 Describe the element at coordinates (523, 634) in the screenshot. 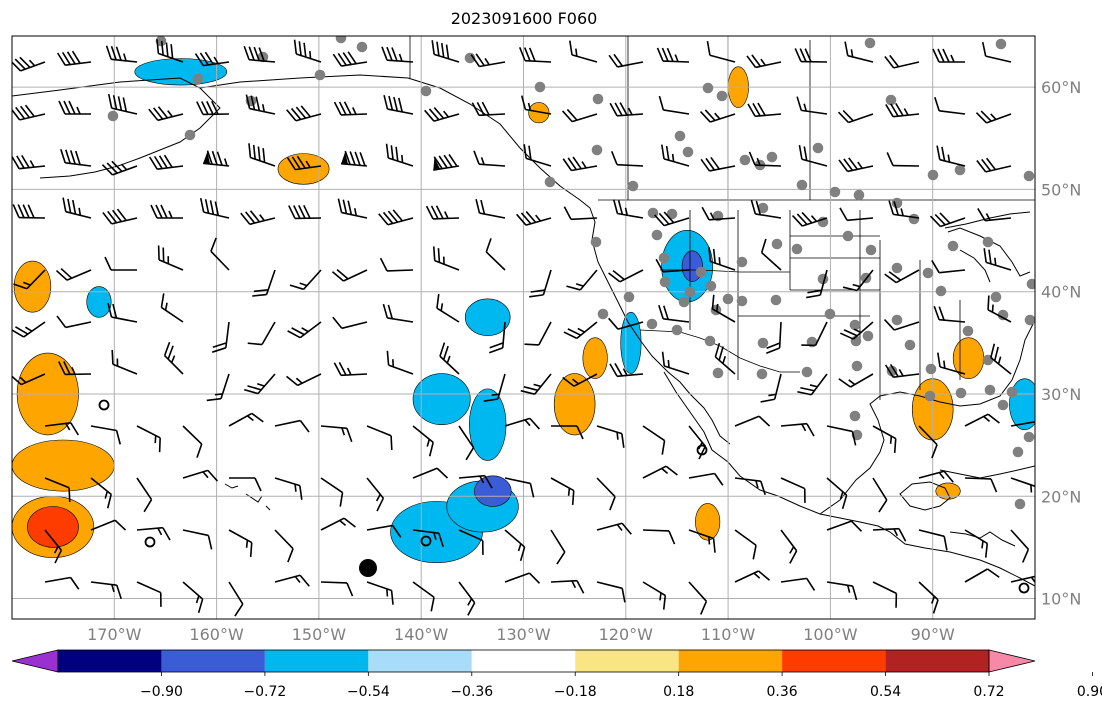

I see `lon-tick-label: 130°W` at that location.